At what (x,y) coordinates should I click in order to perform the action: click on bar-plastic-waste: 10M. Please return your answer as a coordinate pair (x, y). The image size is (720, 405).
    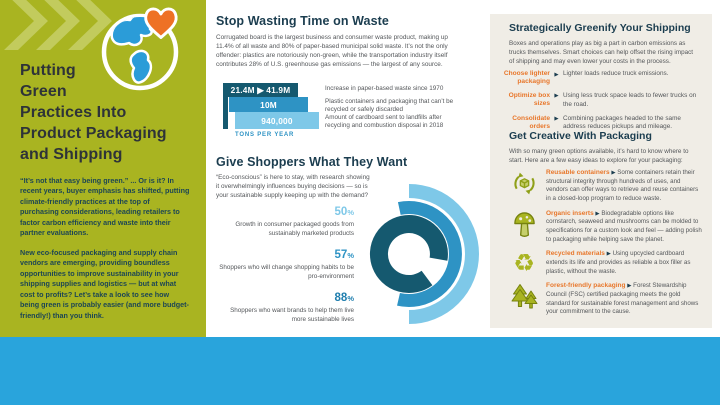
    Looking at the image, I should click on (268, 104).